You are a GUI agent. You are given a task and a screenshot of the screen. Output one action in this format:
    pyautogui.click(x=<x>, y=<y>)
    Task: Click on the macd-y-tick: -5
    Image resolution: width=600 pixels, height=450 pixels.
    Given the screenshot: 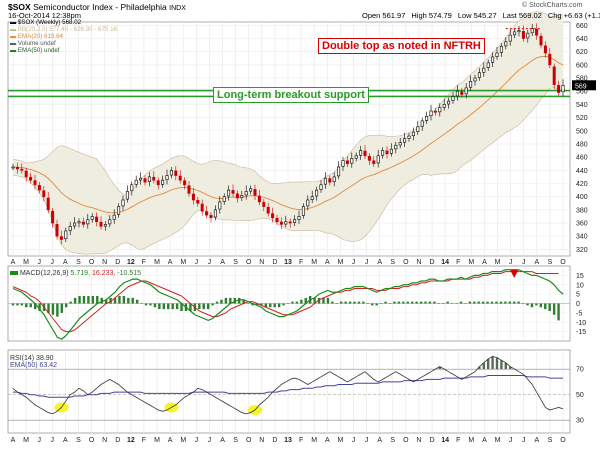 What is the action you would take?
    pyautogui.click(x=579, y=313)
    